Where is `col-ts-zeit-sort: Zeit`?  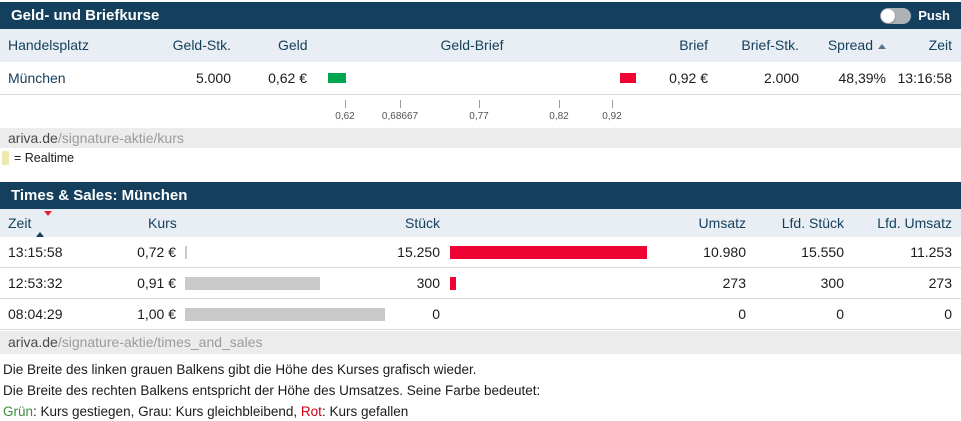
col-ts-zeit-sort: Zeit is located at coordinates (30, 223).